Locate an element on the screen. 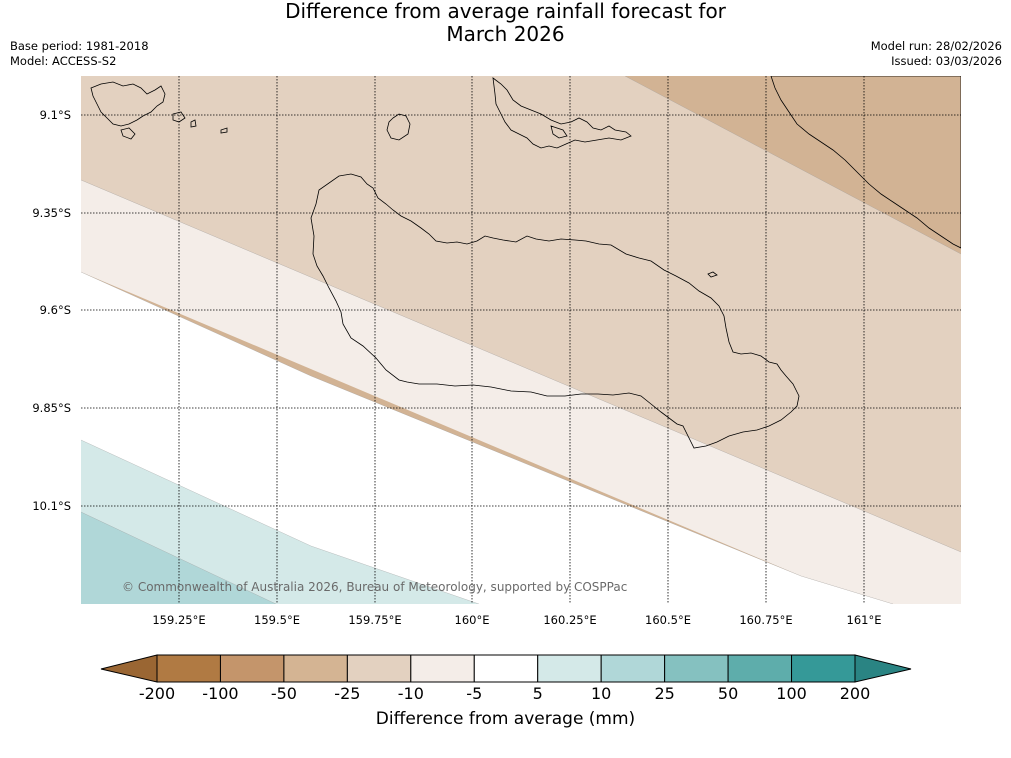 The width and height of the screenshot is (1011, 758). colorbar-outline is located at coordinates (506, 668).